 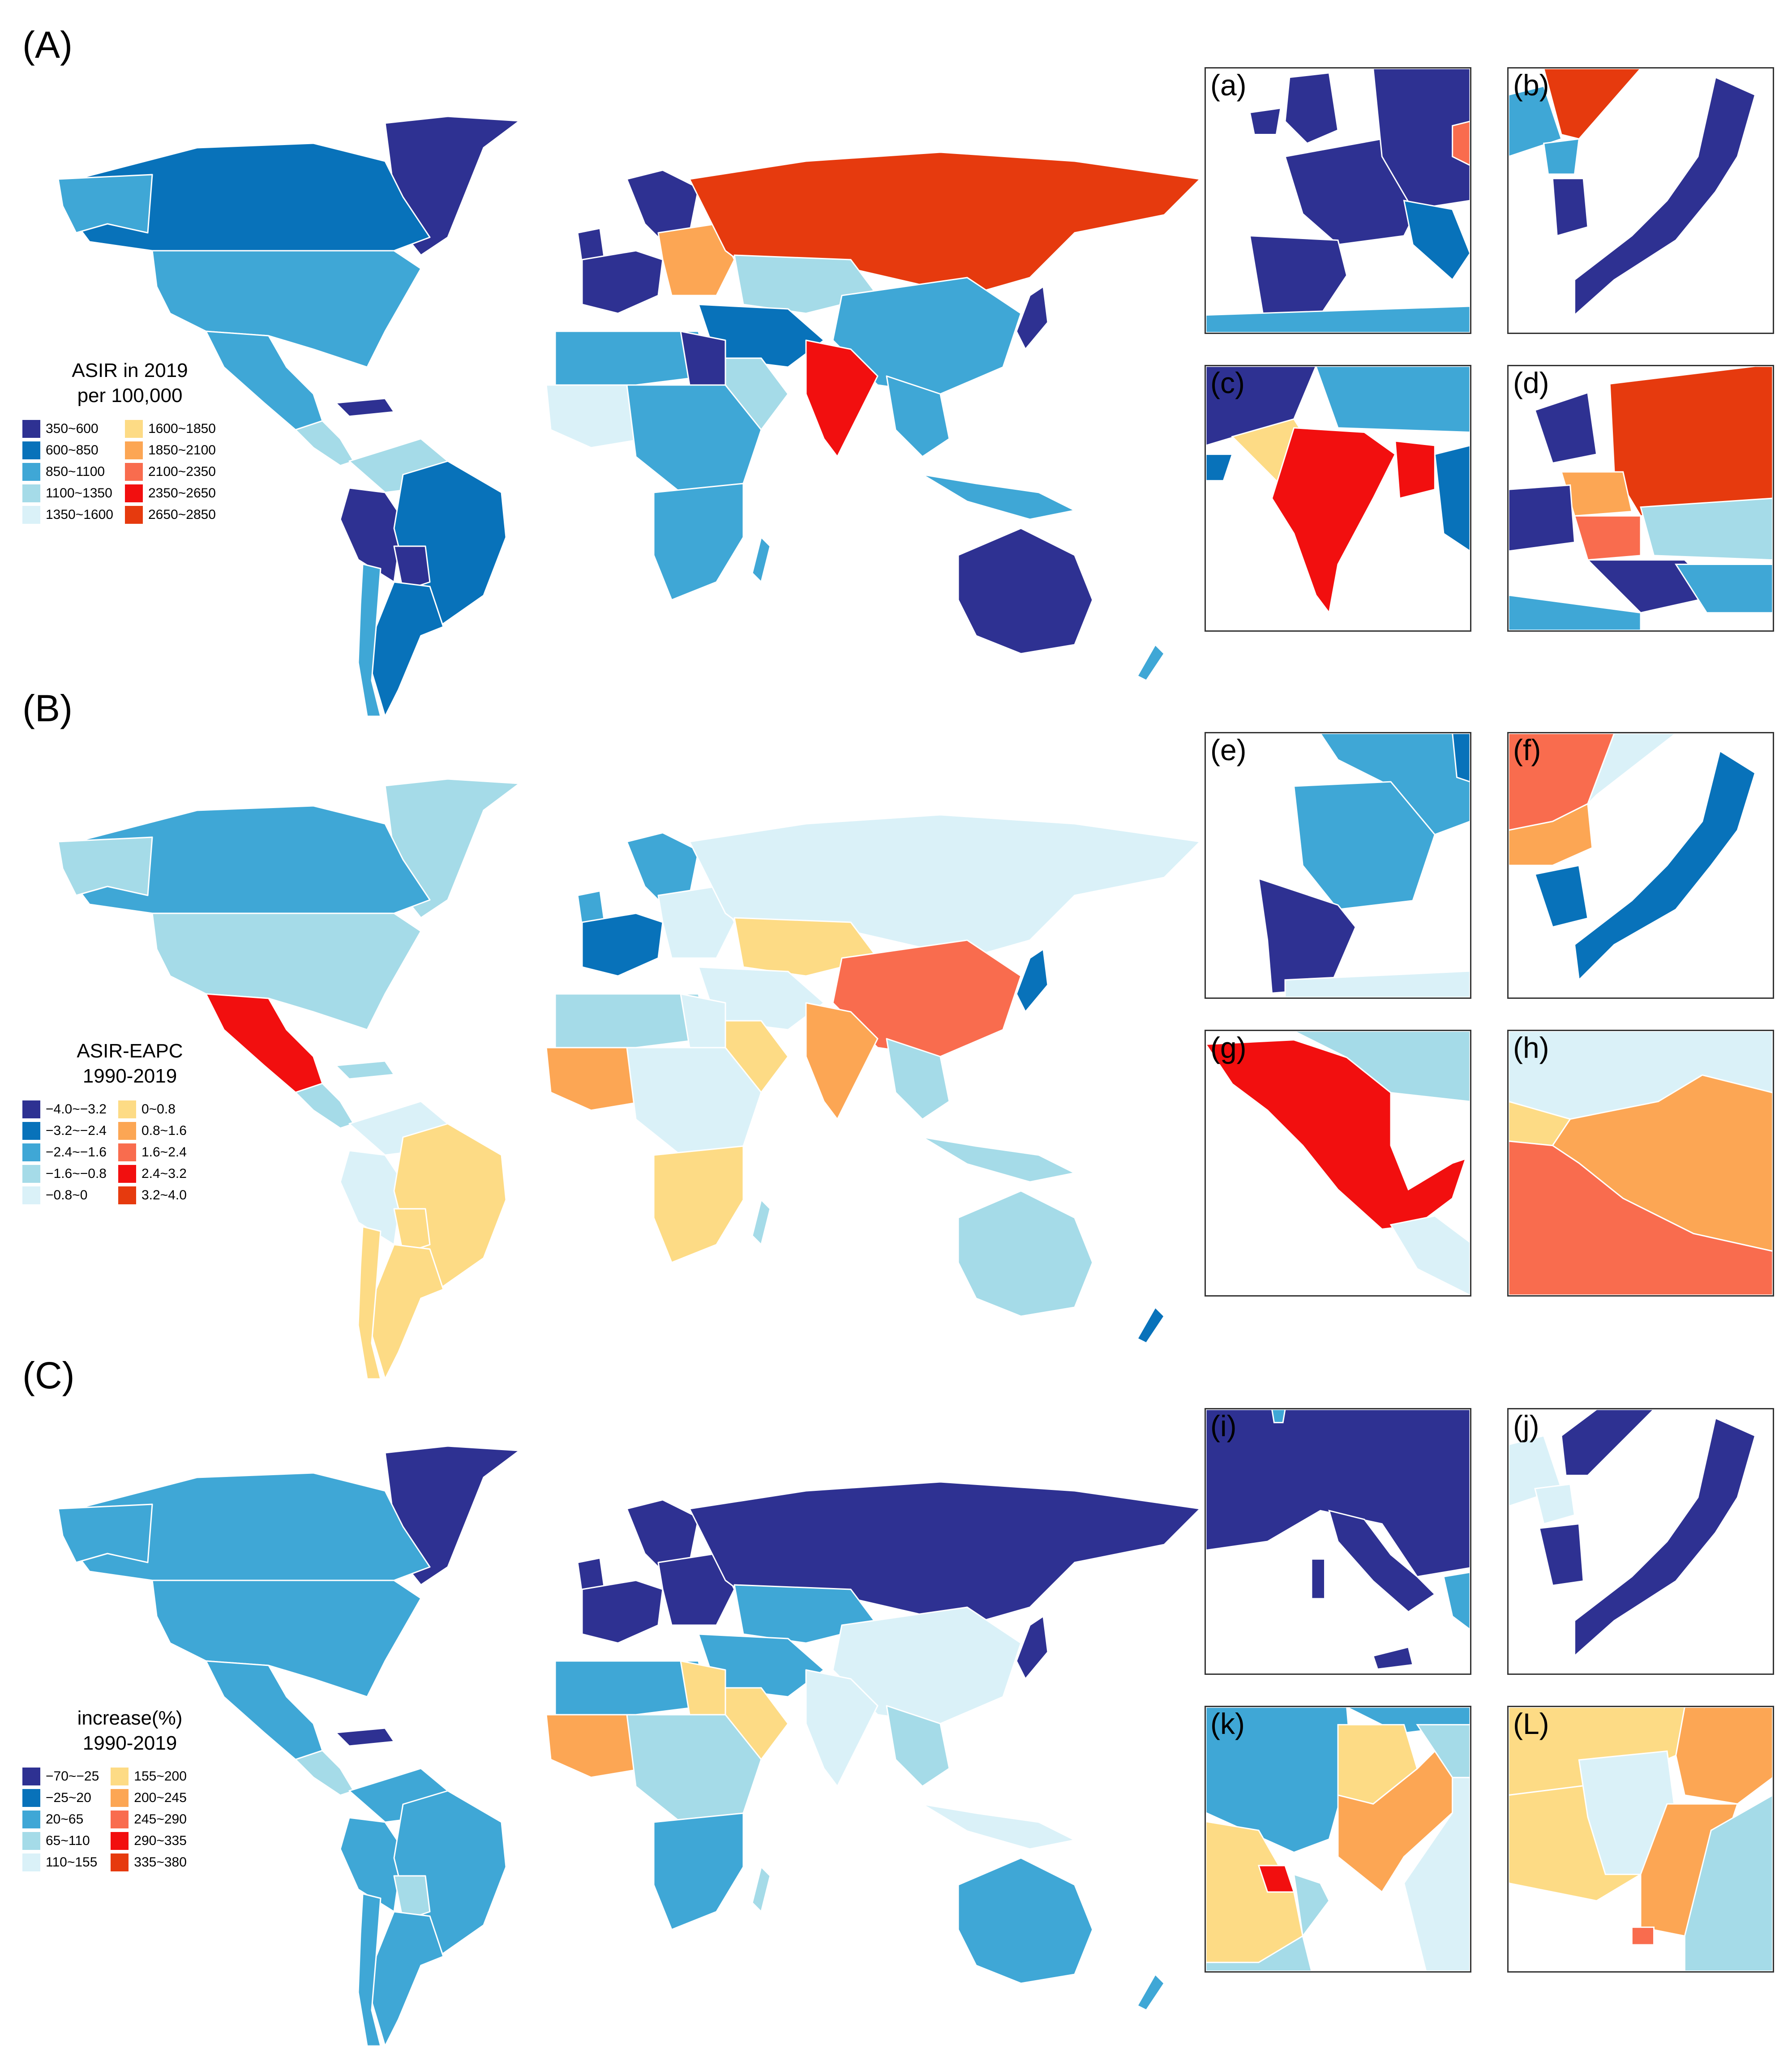 I want to click on region-kazakhstan, so click(x=1706, y=529).